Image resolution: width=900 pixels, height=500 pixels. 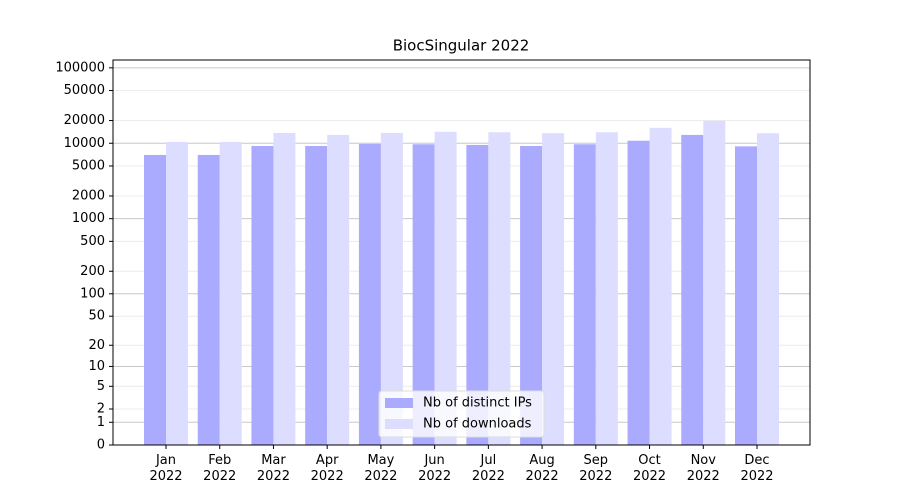 What do you see at coordinates (96, 316) in the screenshot?
I see `y-tick-label: 50` at bounding box center [96, 316].